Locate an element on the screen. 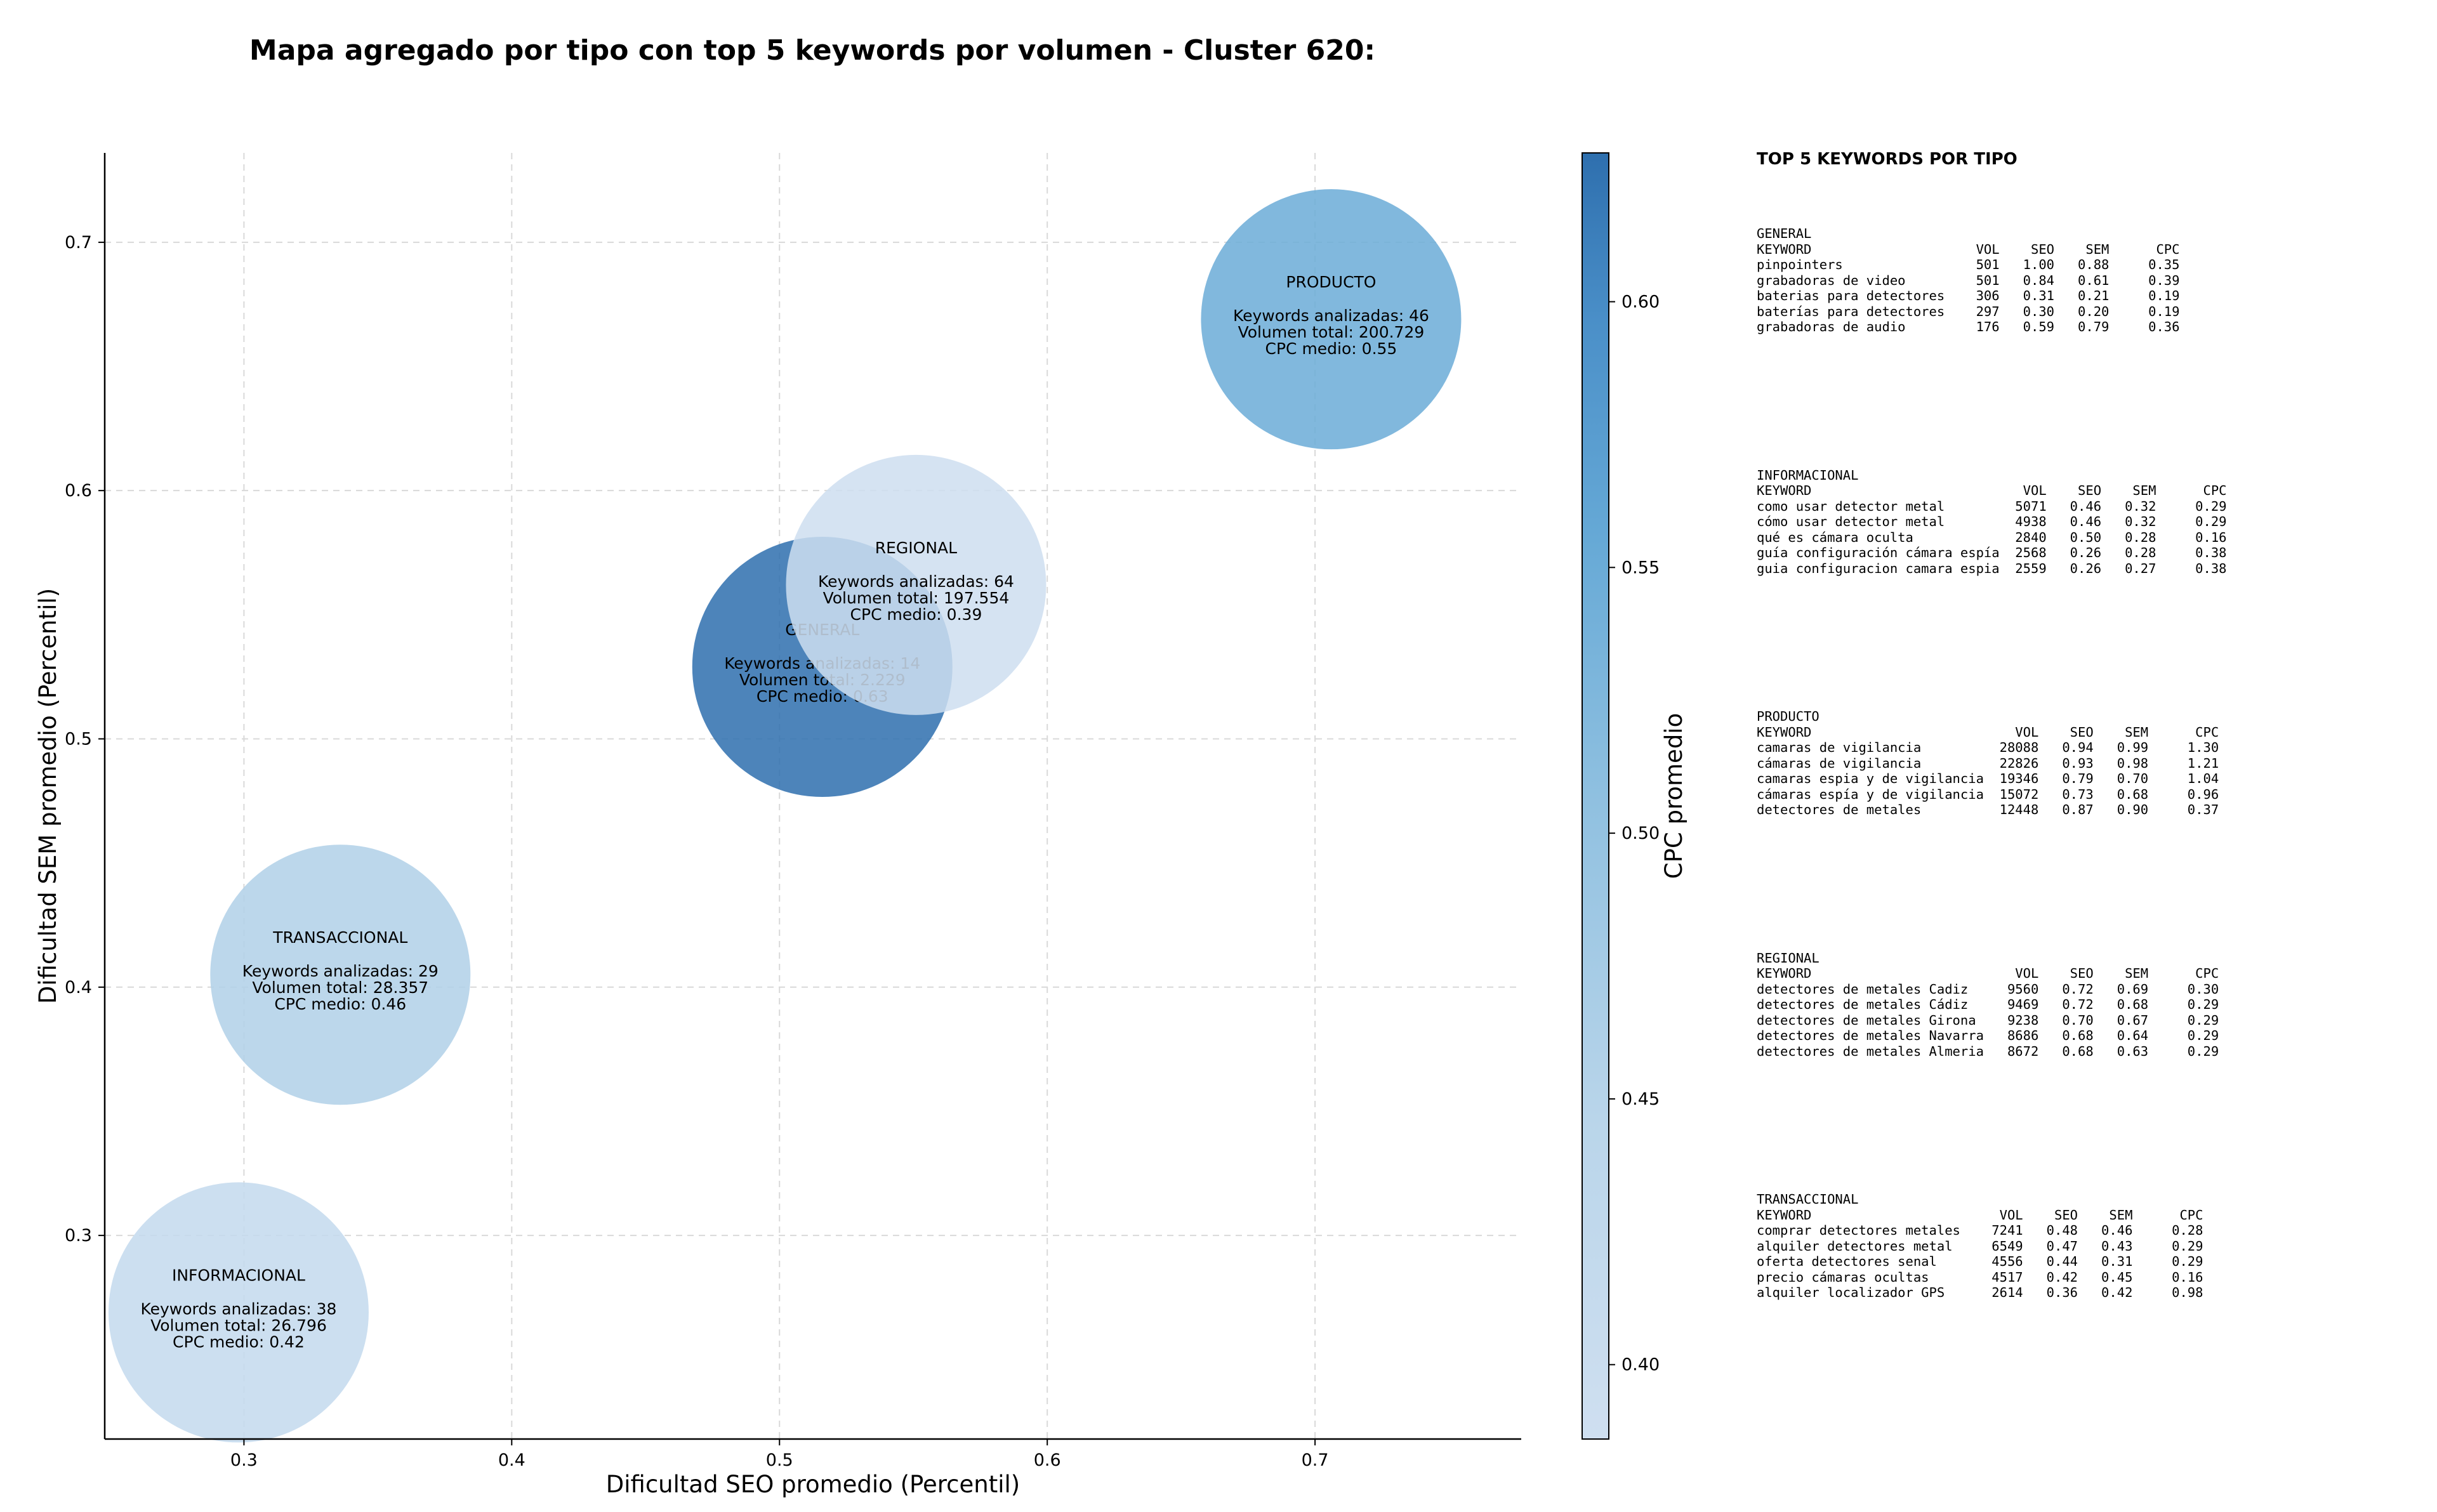  bubble-detail-producto: CPC medio: 0.55 is located at coordinates (1331, 349).